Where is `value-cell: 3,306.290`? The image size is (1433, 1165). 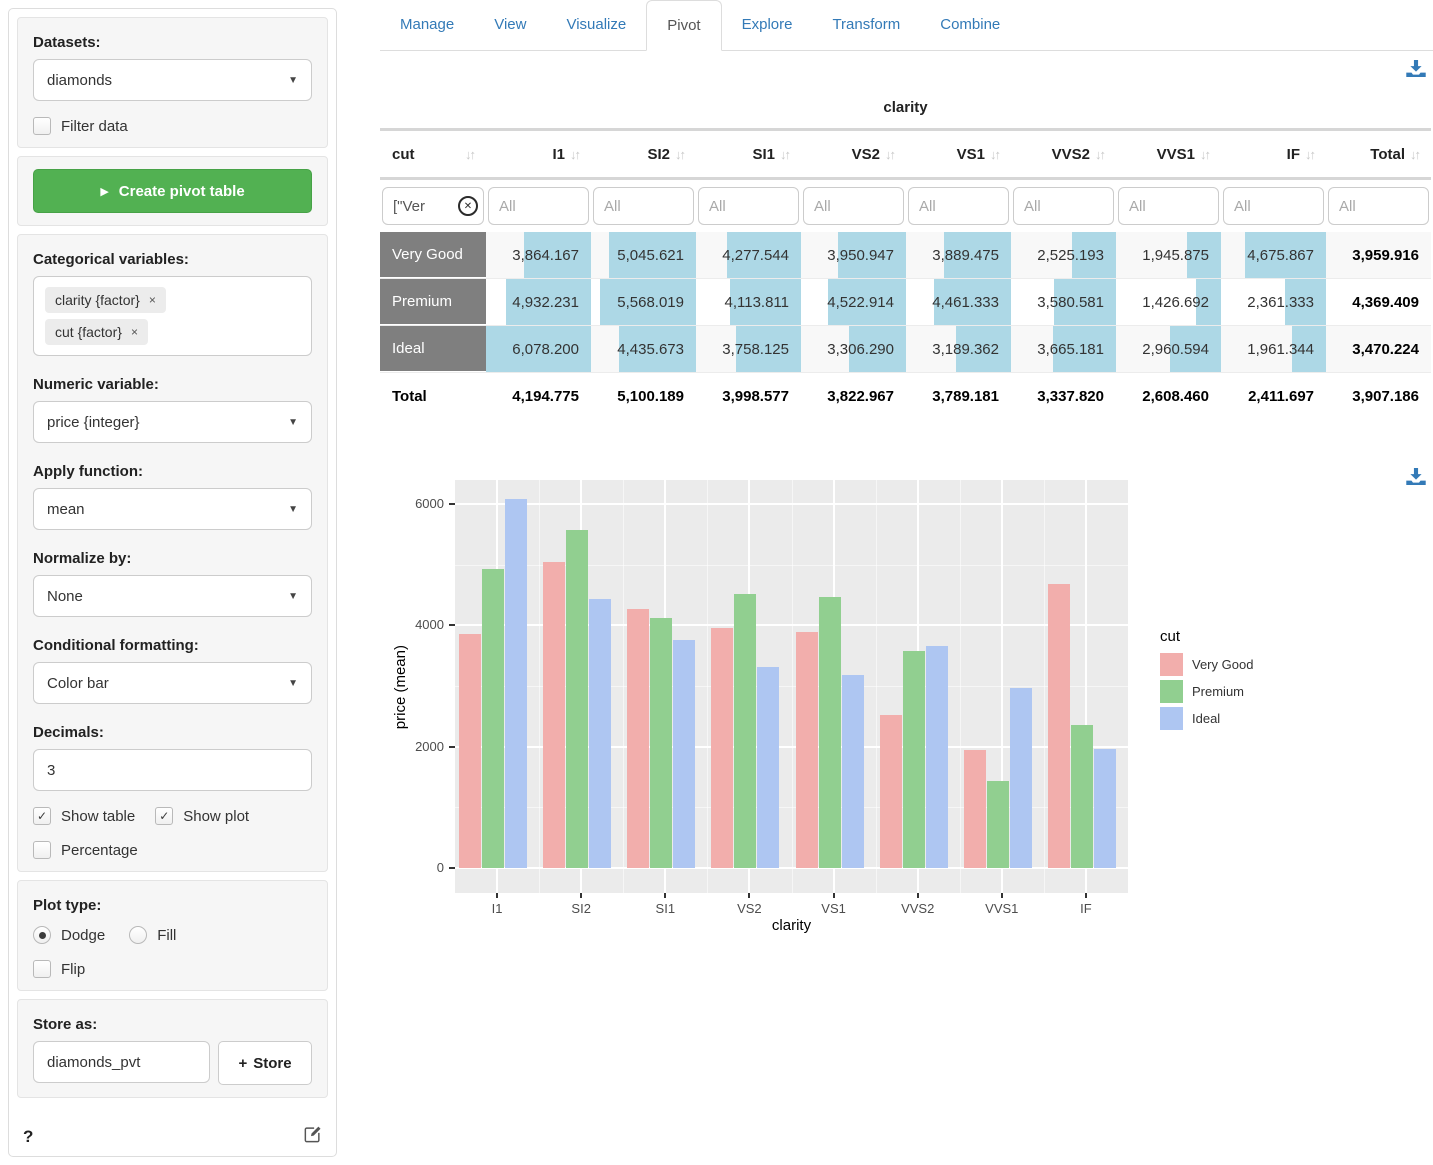
value-cell: 3,306.290 is located at coordinates (853, 349).